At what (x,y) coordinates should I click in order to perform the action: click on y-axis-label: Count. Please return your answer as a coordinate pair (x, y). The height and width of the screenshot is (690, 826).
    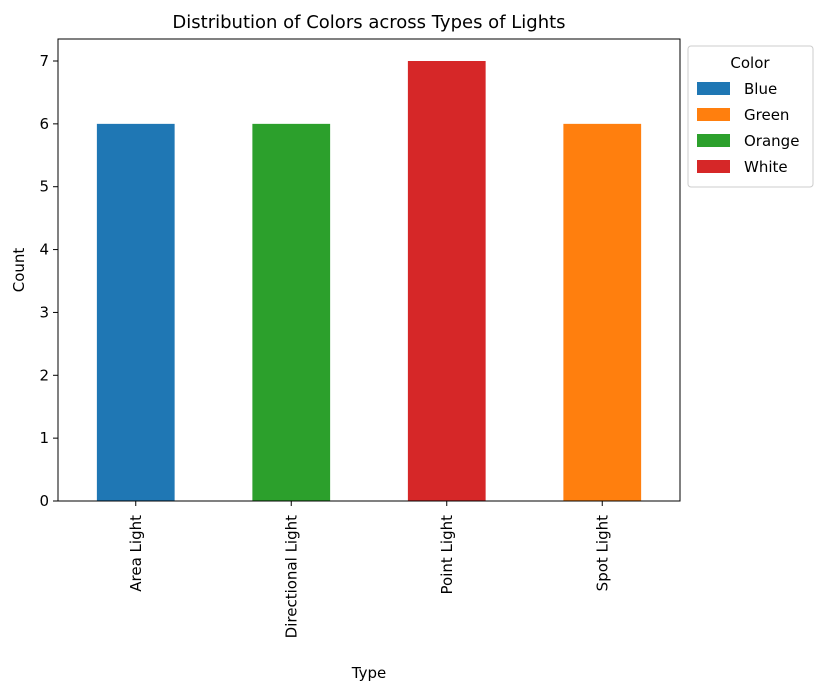
    Looking at the image, I should click on (19, 270).